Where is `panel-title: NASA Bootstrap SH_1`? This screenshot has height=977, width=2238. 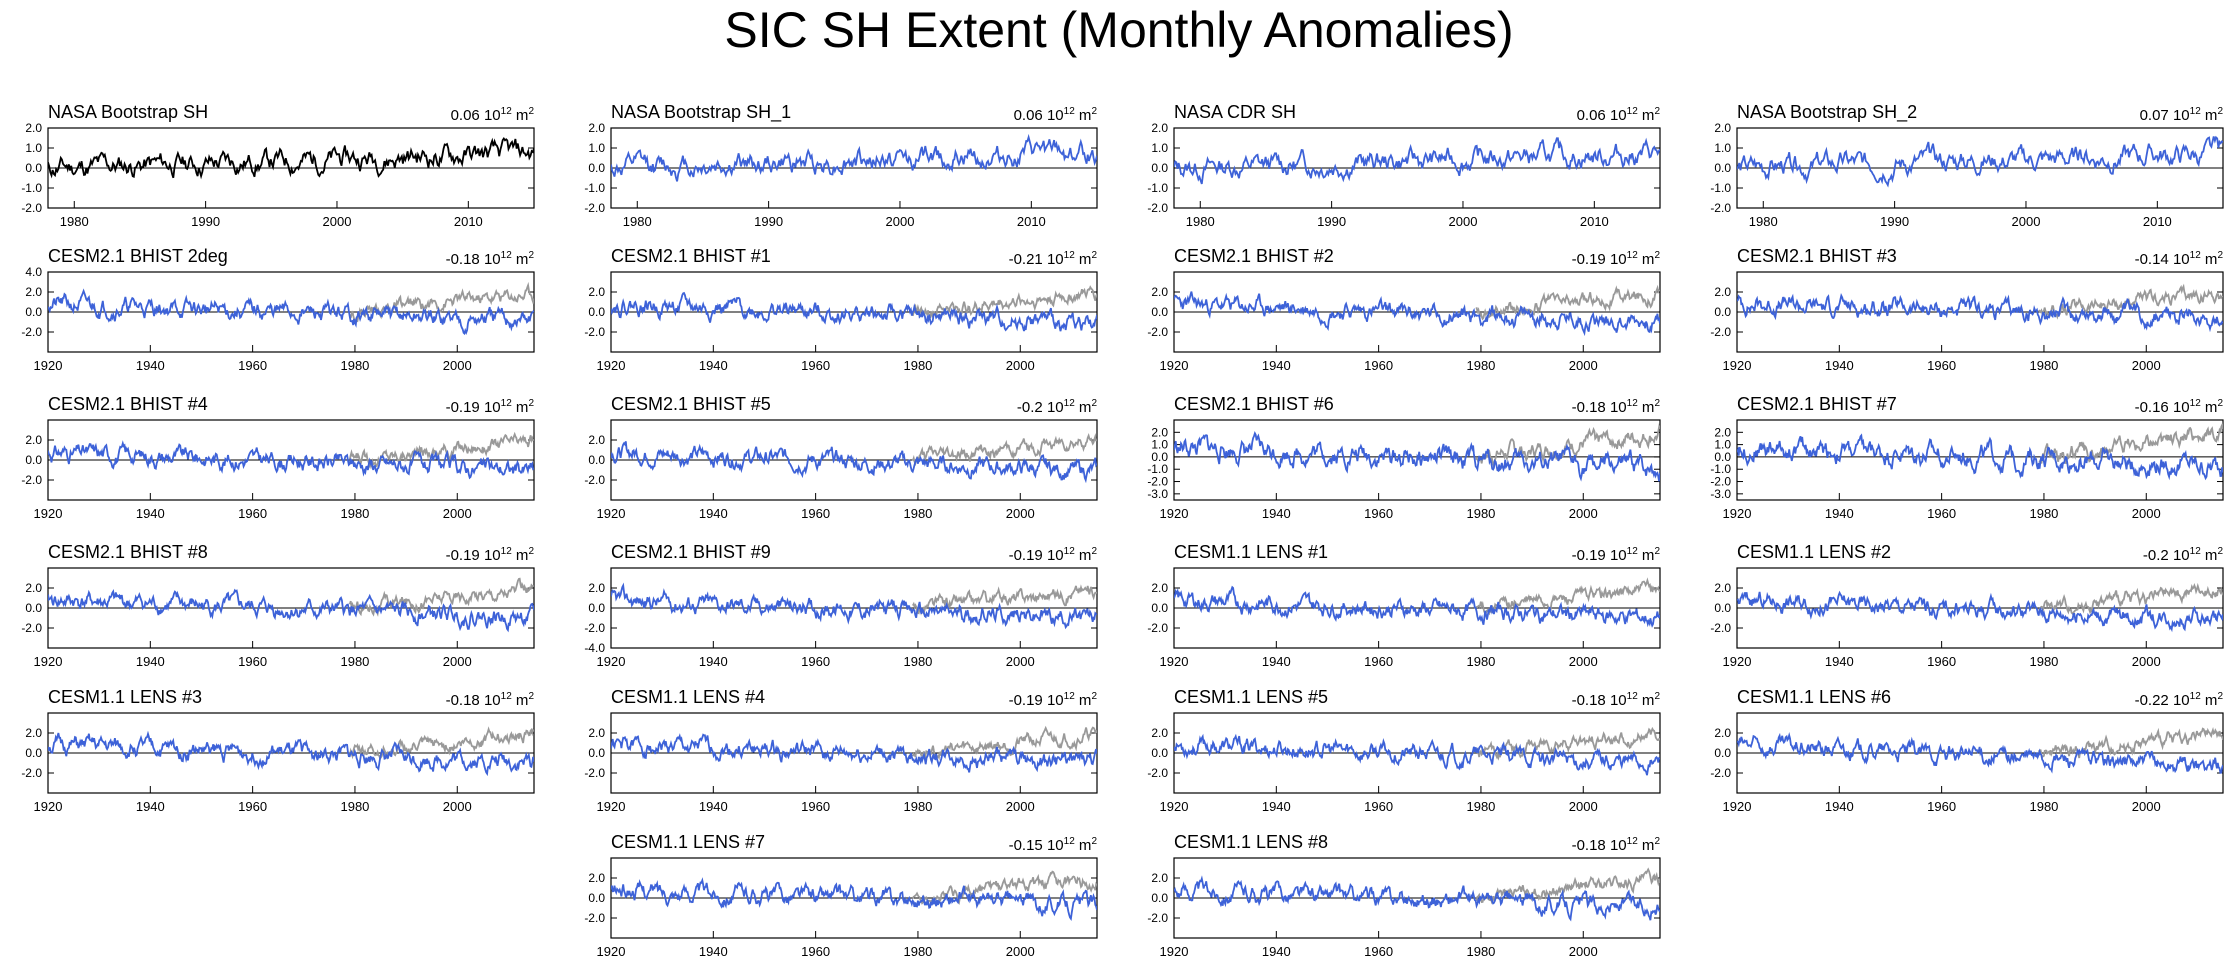 panel-title: NASA Bootstrap SH_1 is located at coordinates (701, 112).